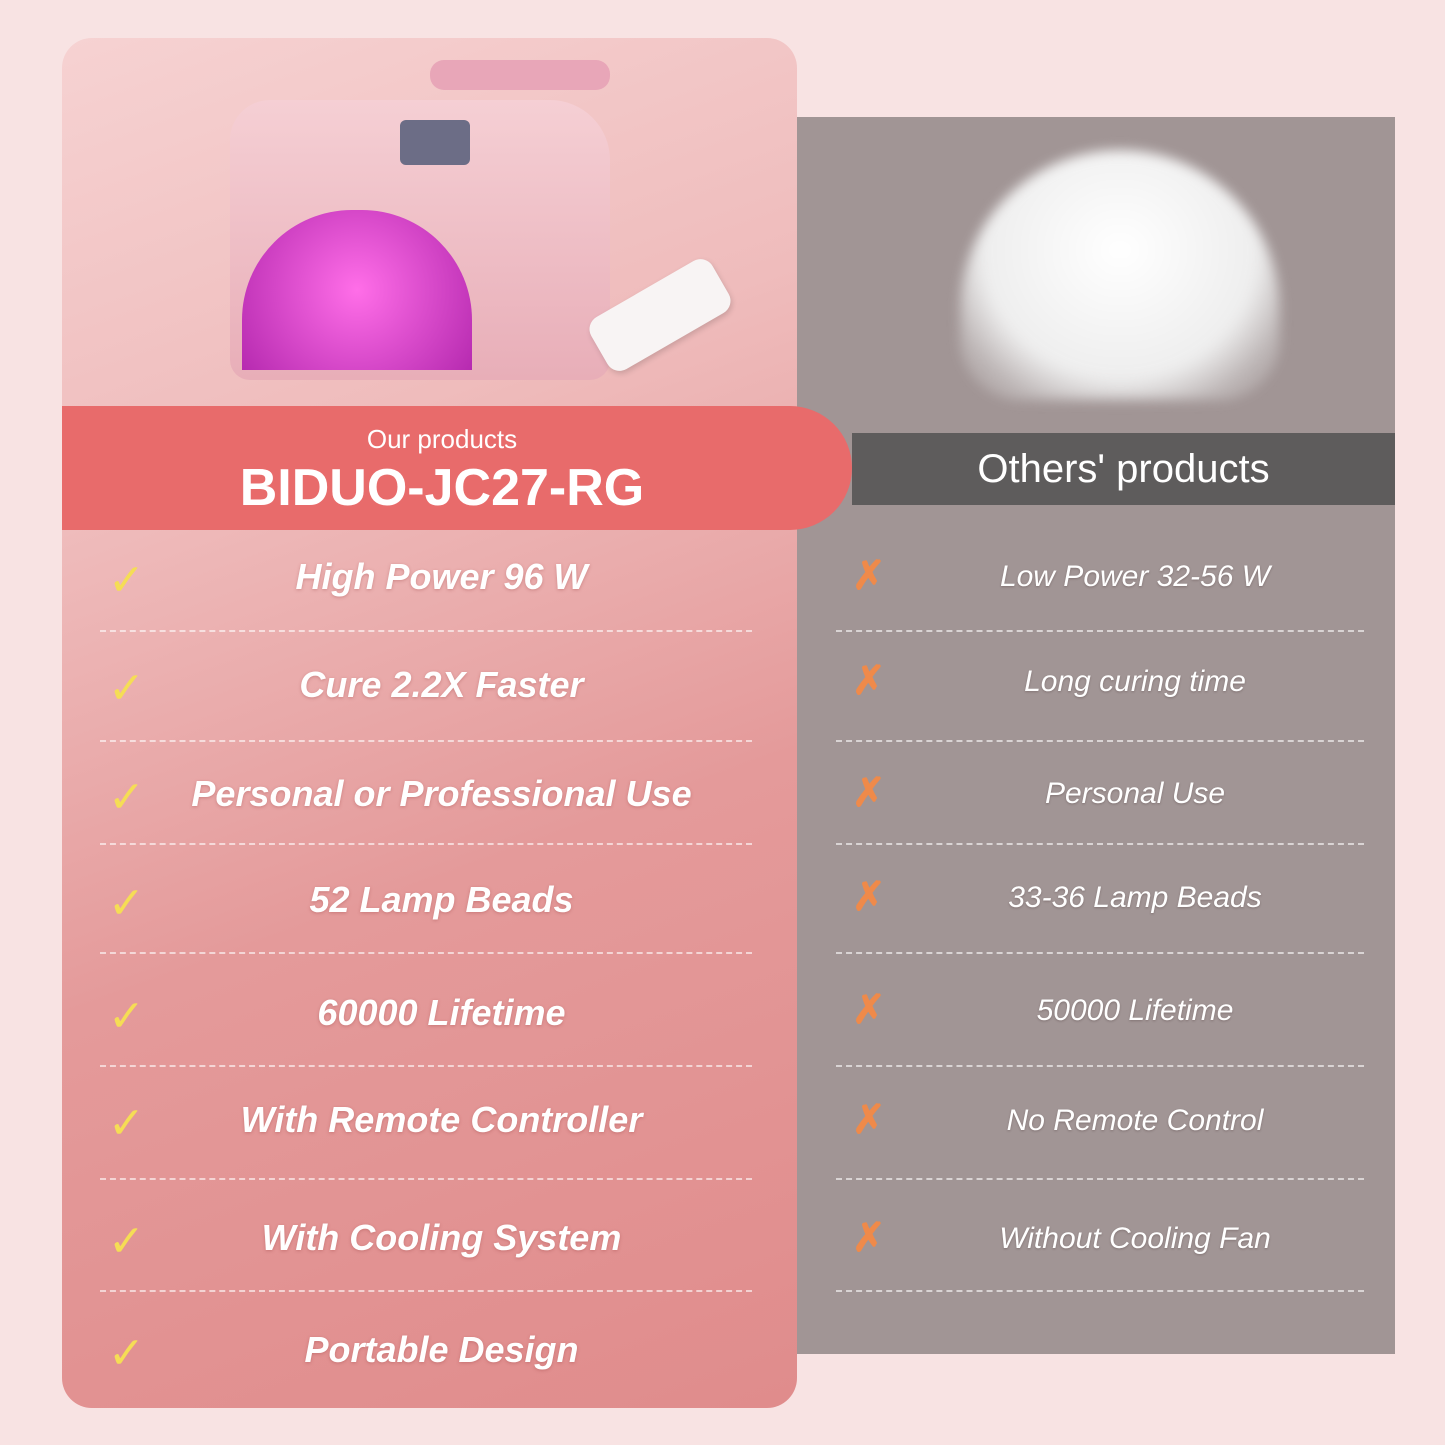 This screenshot has height=1445, width=1445. I want to click on others-feature-row: ✗ No Remote Control, so click(1096, 1121).